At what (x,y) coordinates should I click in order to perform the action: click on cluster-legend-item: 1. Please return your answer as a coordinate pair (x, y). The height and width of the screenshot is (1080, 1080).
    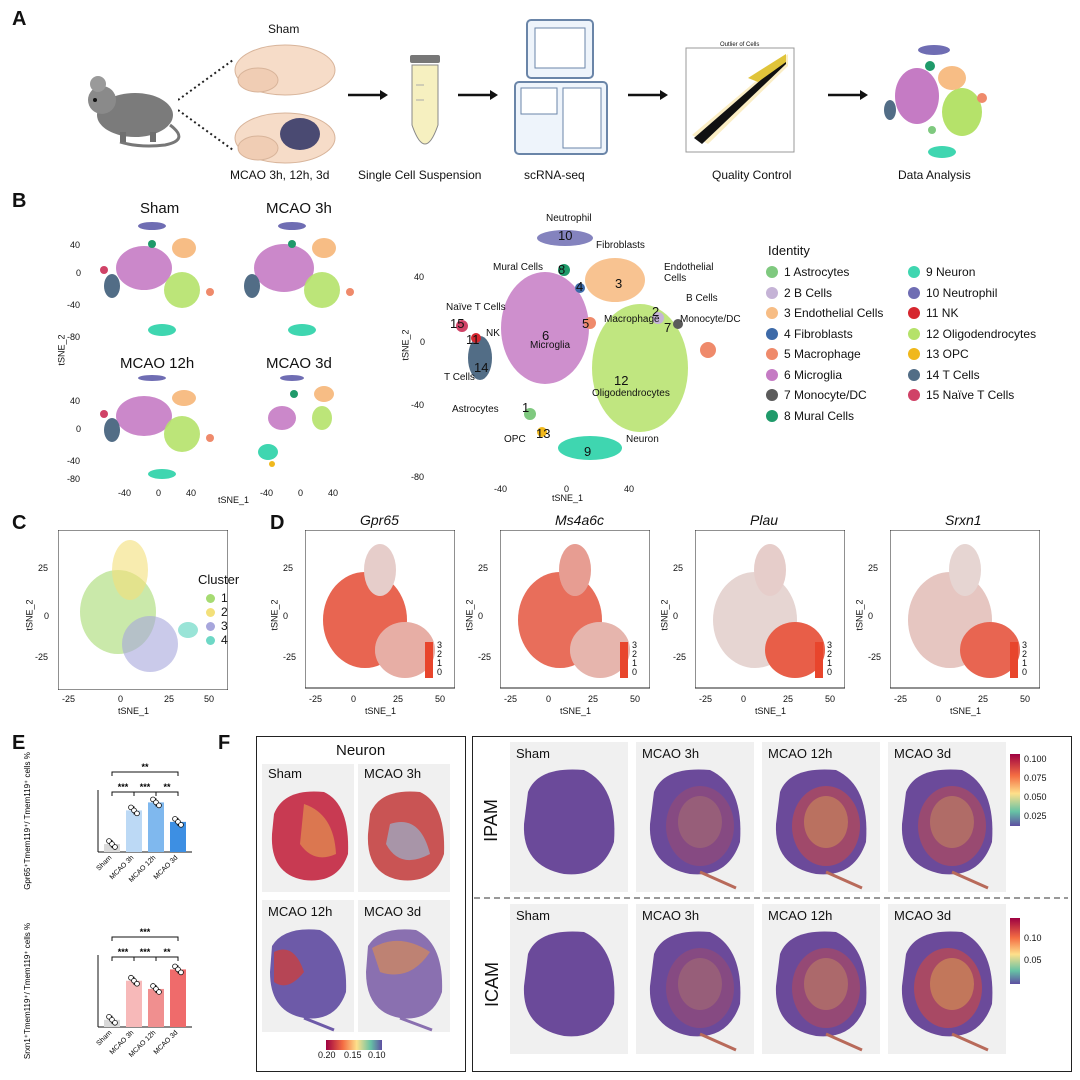
    Looking at the image, I should click on (217, 598).